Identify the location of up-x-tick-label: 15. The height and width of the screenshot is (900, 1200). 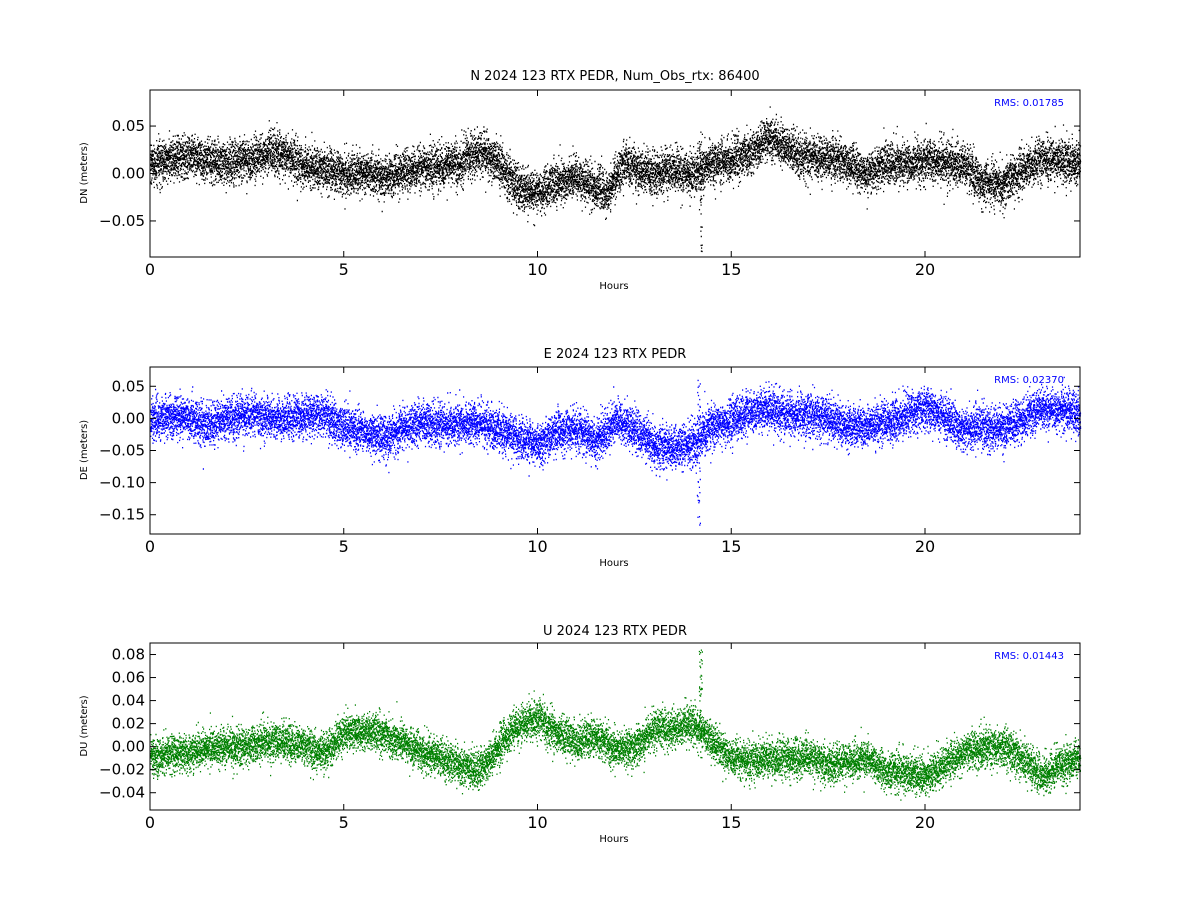
(731, 822).